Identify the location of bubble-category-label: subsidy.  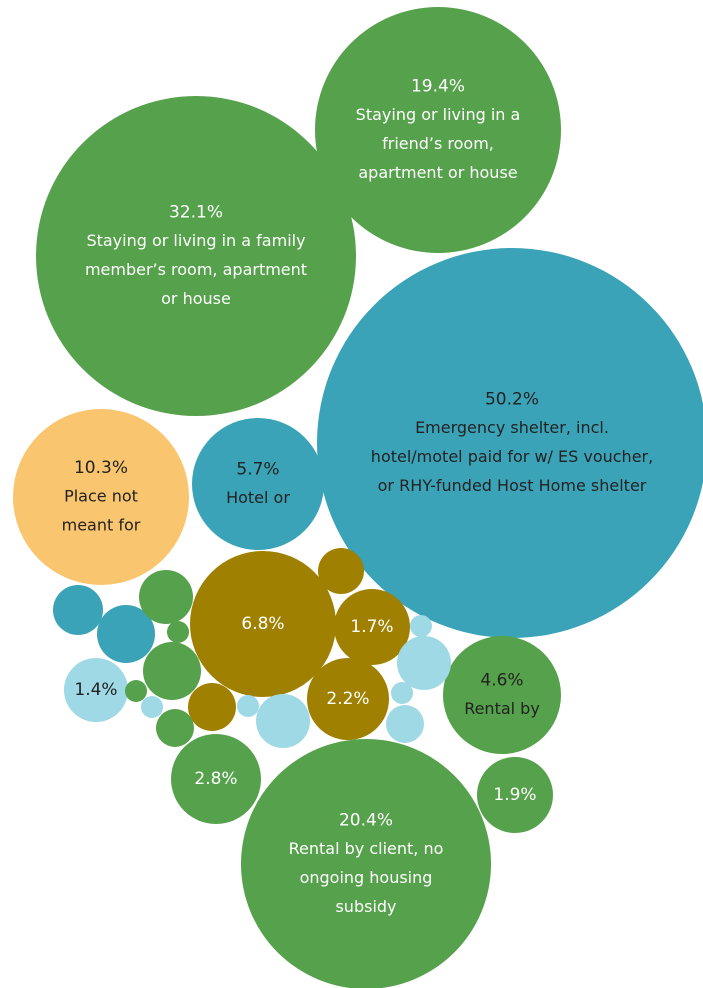
(365, 906).